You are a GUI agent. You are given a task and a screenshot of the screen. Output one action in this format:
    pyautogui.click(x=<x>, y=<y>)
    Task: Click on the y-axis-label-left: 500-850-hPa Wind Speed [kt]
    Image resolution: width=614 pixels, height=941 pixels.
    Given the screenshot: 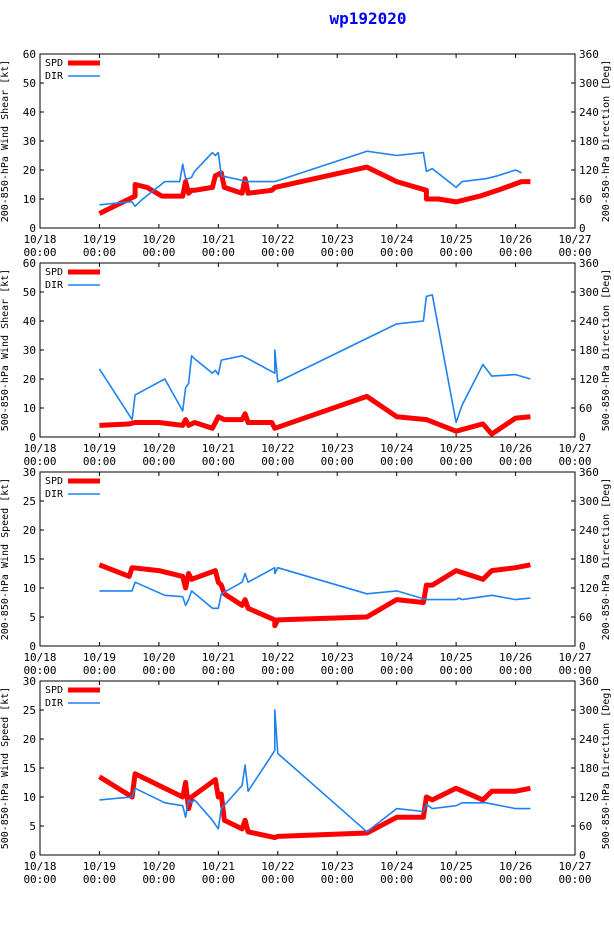 What is the action you would take?
    pyautogui.click(x=5, y=768)
    